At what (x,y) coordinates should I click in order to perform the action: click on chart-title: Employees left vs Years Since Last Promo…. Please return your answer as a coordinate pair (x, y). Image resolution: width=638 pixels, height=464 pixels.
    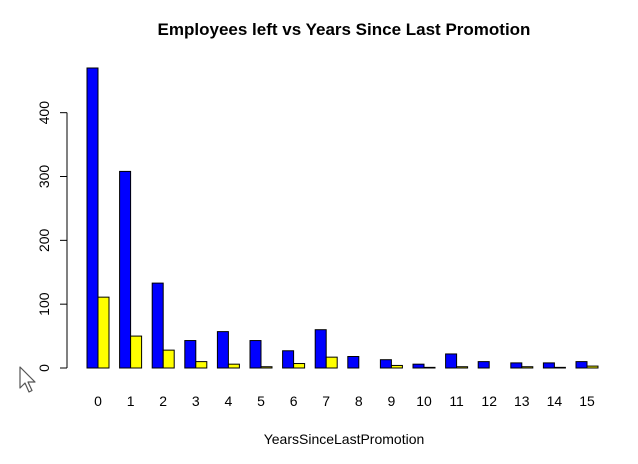
    Looking at the image, I should click on (344, 29).